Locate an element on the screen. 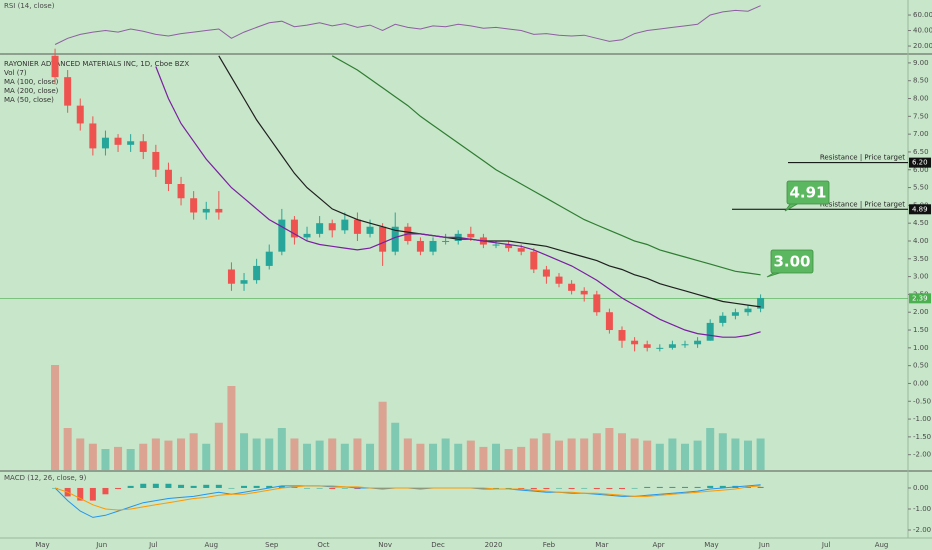  x-tick-label: Feb is located at coordinates (549, 545).